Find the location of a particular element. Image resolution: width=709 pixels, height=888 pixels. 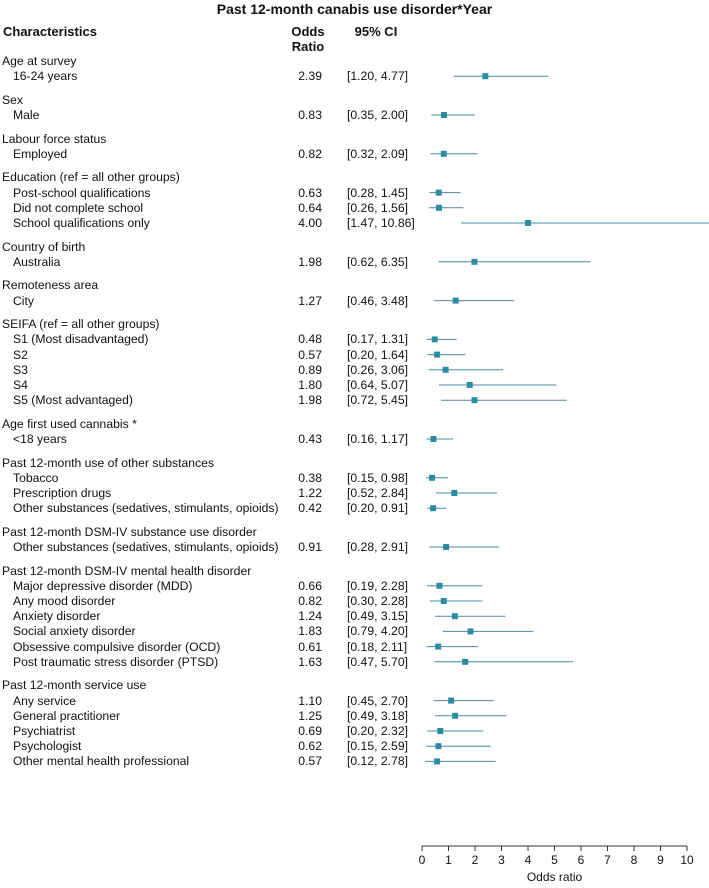

x-tick-label: 5 is located at coordinates (554, 860).